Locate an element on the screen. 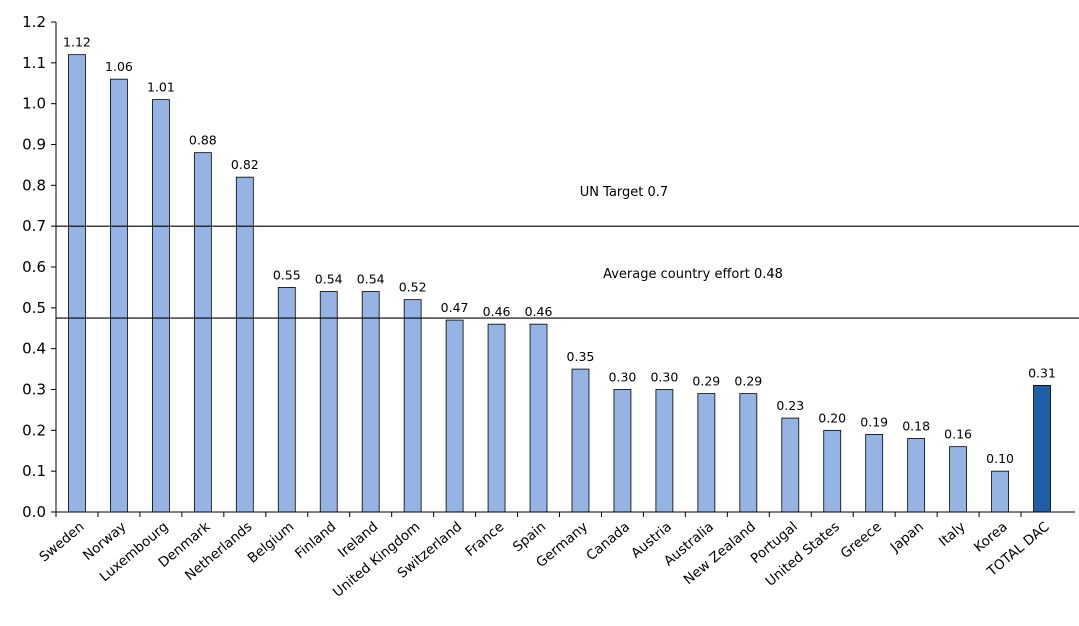  y-axis: 0.0 0.1 0.2 0.3 0.4 0.5 0.6 0.7 0.8 0.9 1.0 1.1 1.2 is located at coordinates (39, 267).